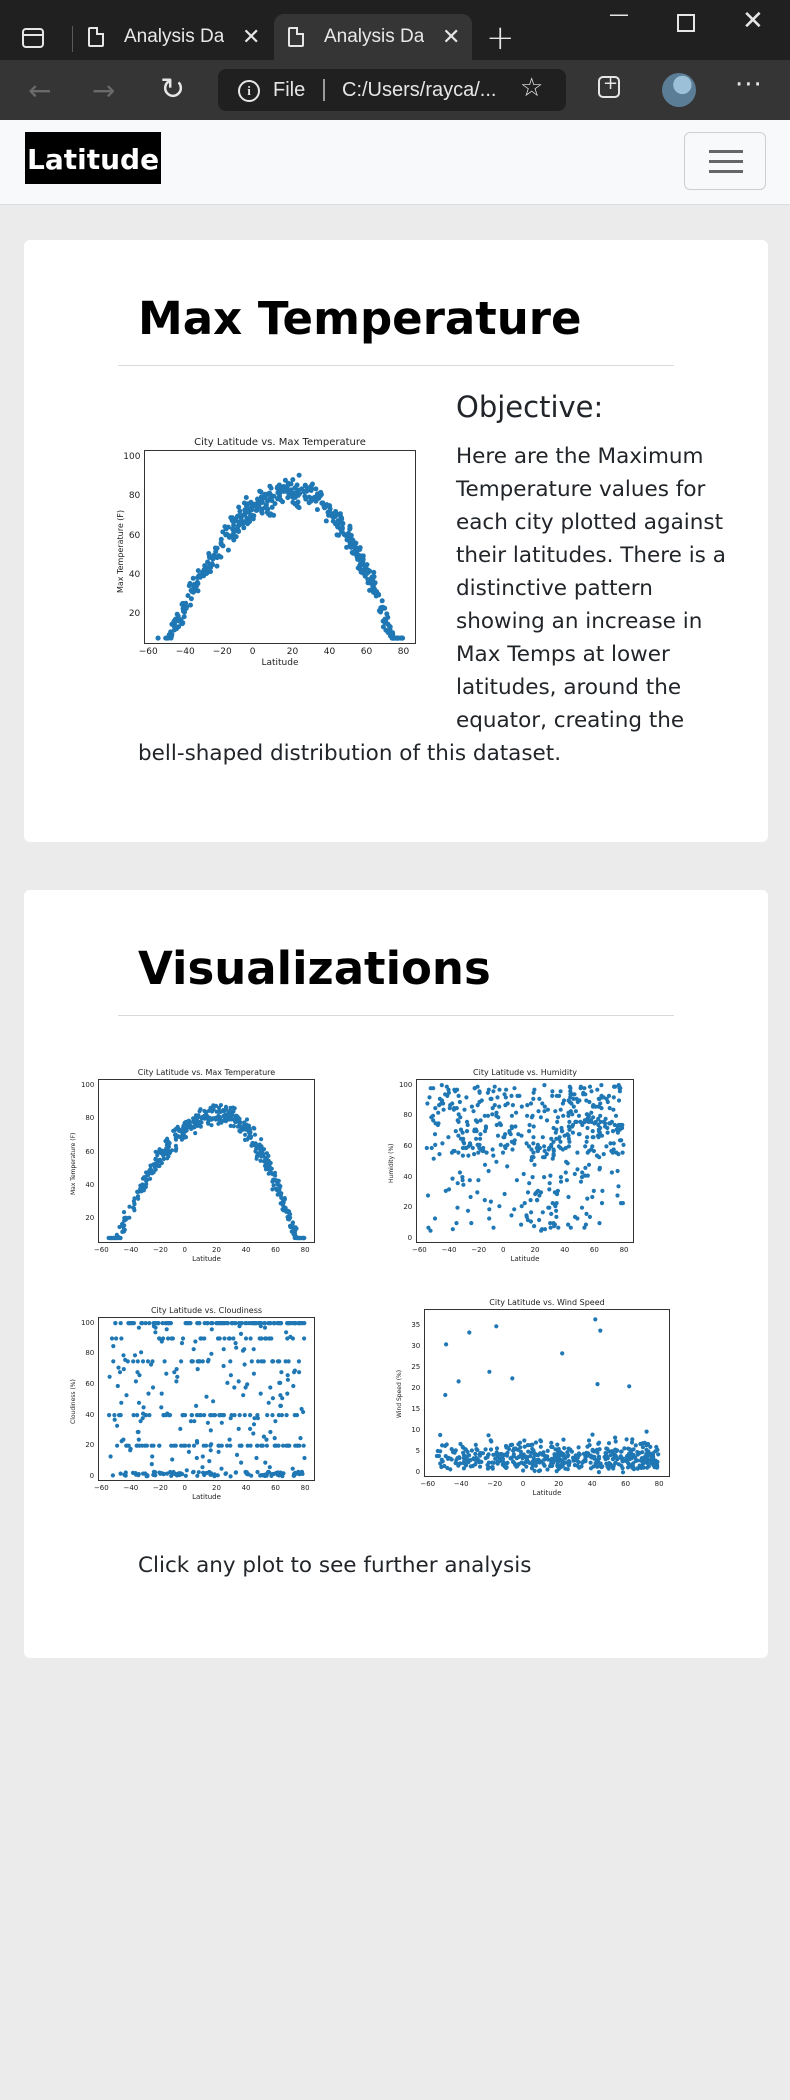 This screenshot has width=790, height=2100. I want to click on minimize-icon: —, so click(619, 14).